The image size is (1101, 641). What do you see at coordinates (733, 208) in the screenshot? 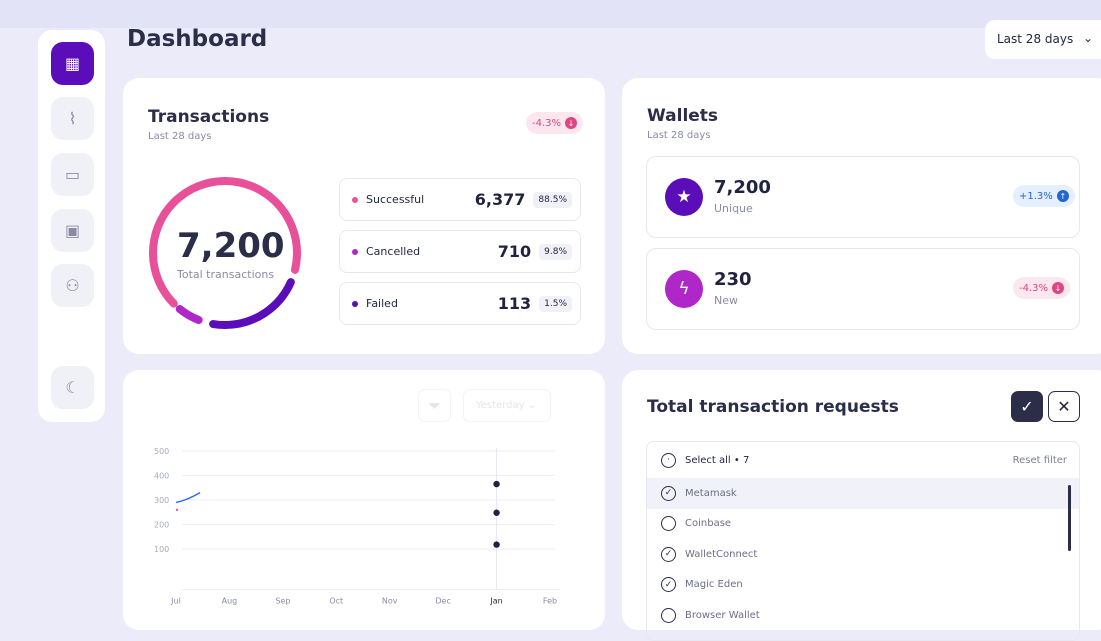
I see `wallet-label: Unique` at bounding box center [733, 208].